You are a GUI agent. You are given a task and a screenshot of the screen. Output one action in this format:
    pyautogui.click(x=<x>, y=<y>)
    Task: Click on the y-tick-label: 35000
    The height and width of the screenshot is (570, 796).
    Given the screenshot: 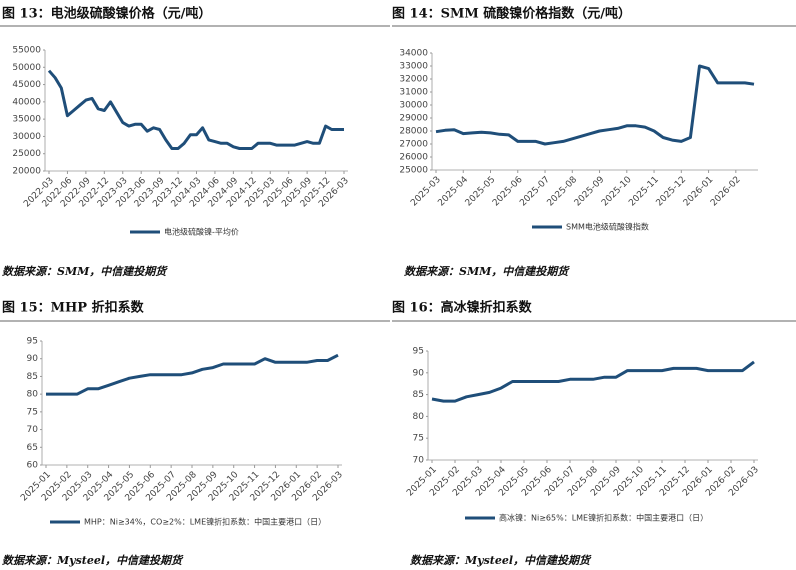 What is the action you would take?
    pyautogui.click(x=26, y=120)
    